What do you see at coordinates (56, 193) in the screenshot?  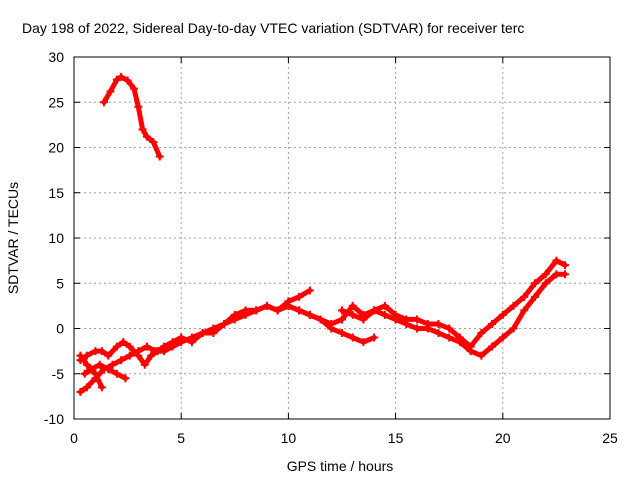 I see `y-tick-label: 15` at bounding box center [56, 193].